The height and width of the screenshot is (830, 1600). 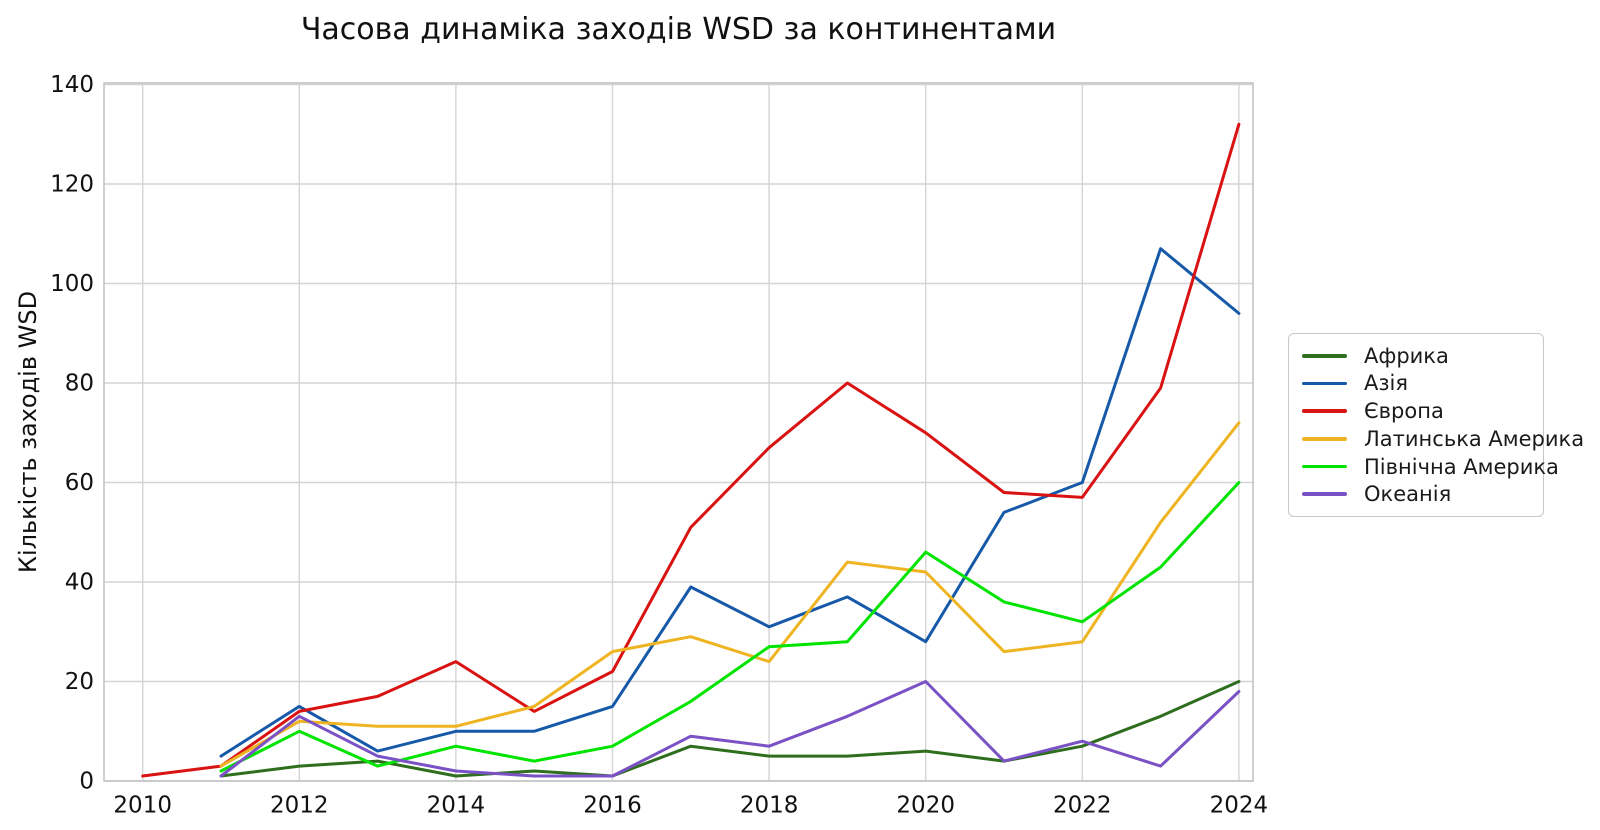 I want to click on y-tick-label: 120, so click(x=72, y=185).